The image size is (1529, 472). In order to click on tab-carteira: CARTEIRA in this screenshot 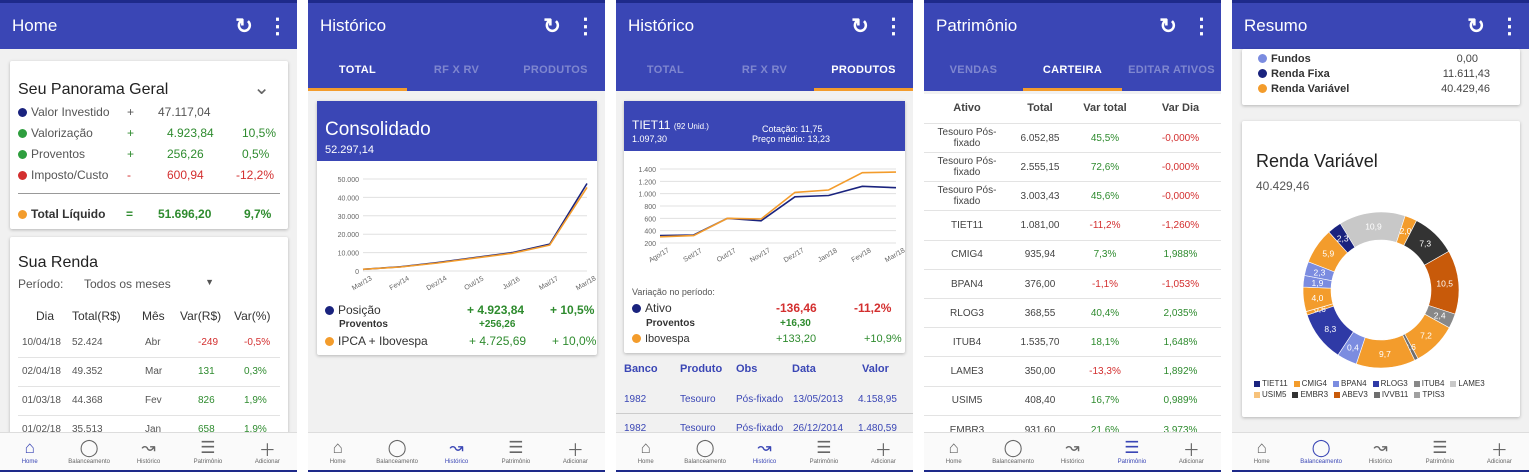, I will do `click(1072, 70)`.